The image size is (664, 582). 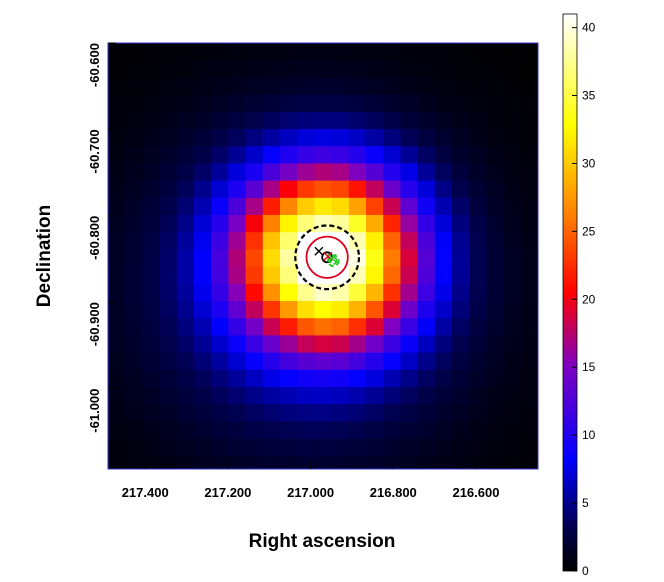 What do you see at coordinates (94, 65) in the screenshot?
I see `y-tick-label: -60.600` at bounding box center [94, 65].